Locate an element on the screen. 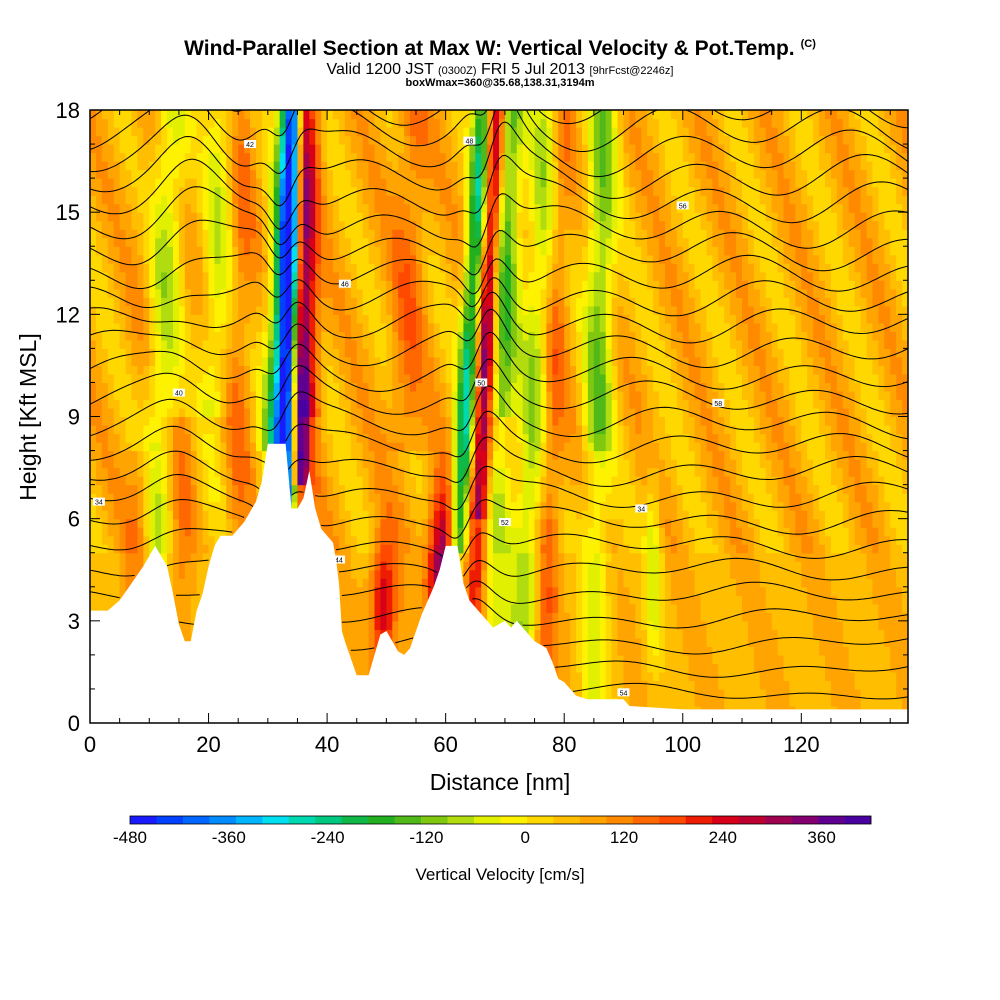 The image size is (1000, 1000). forecast-info: [9hrFcst@2246z] is located at coordinates (631, 71).